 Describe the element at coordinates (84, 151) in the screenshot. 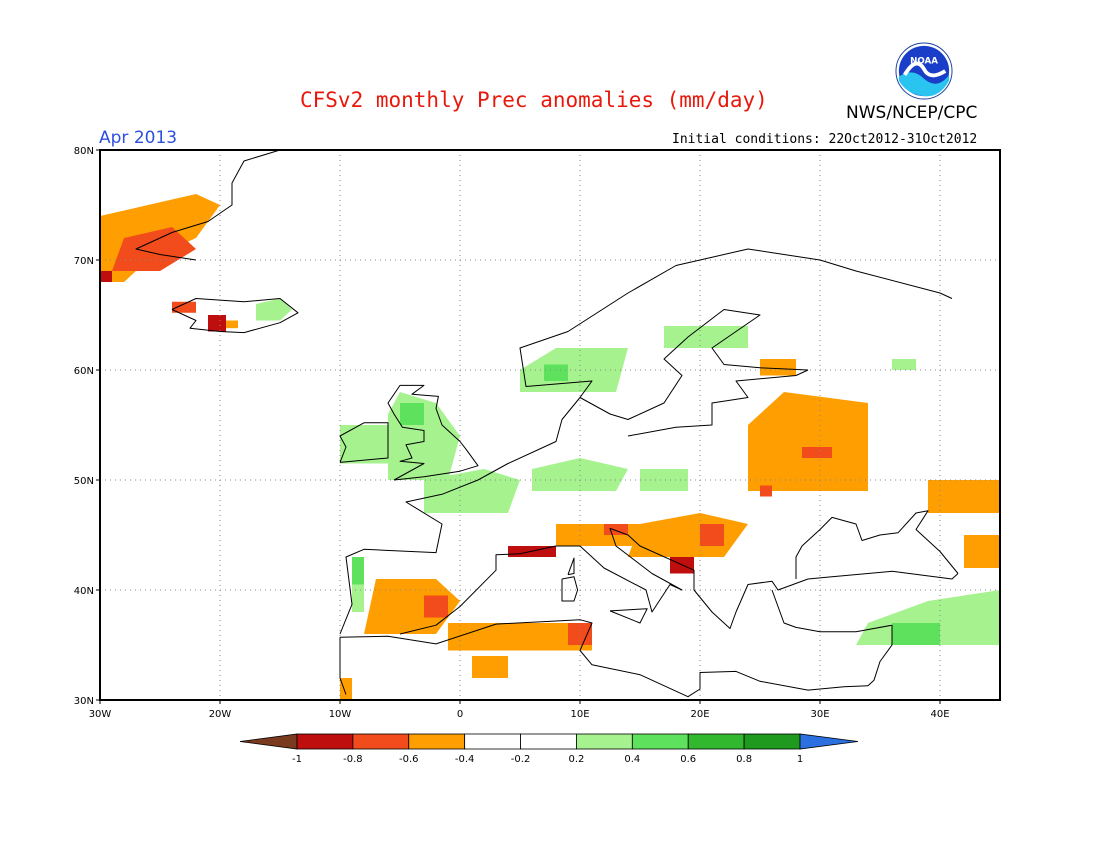

I see `lat-tick-label: 80N` at that location.